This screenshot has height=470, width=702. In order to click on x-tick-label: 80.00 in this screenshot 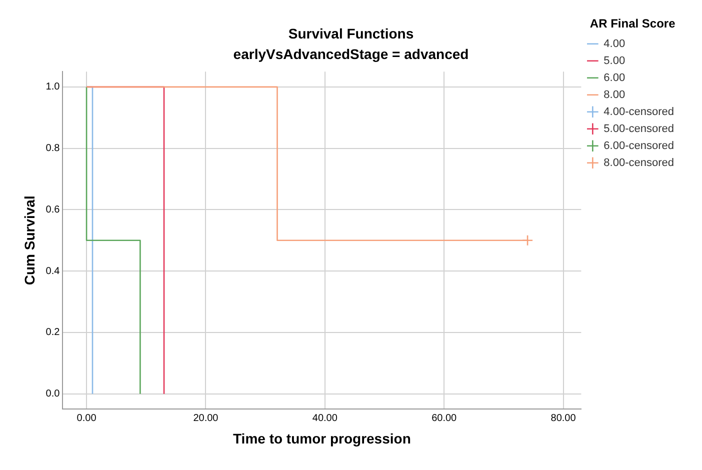, I will do `click(563, 418)`.